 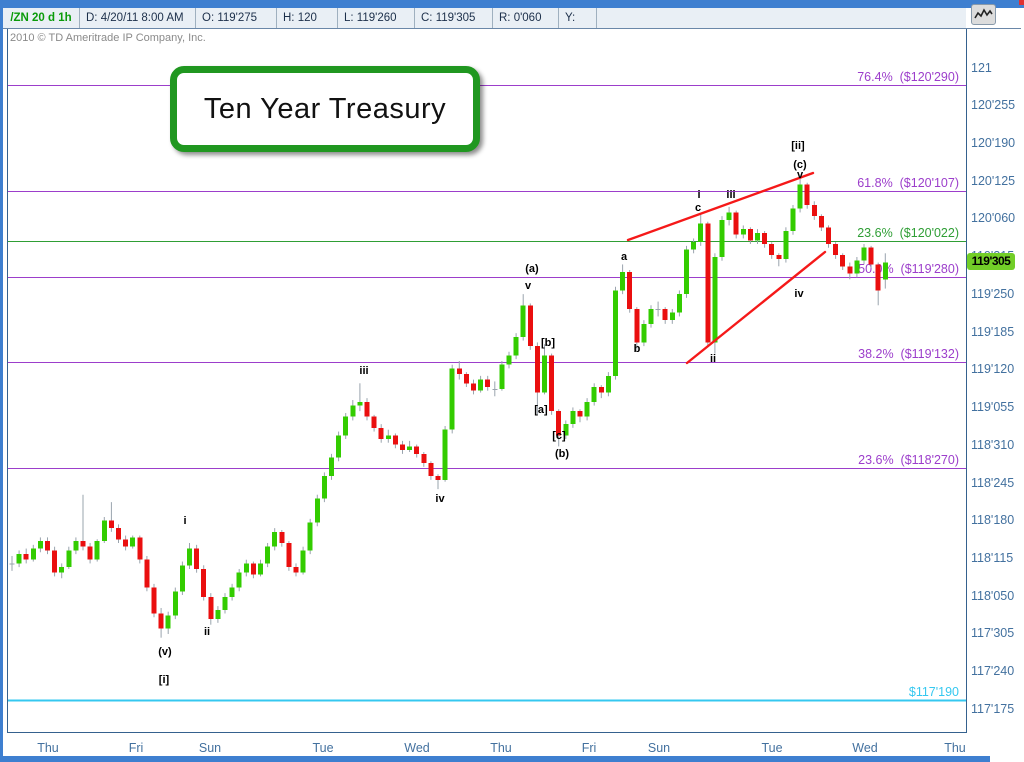 I want to click on price-axis-label: 118'180, so click(x=993, y=520).